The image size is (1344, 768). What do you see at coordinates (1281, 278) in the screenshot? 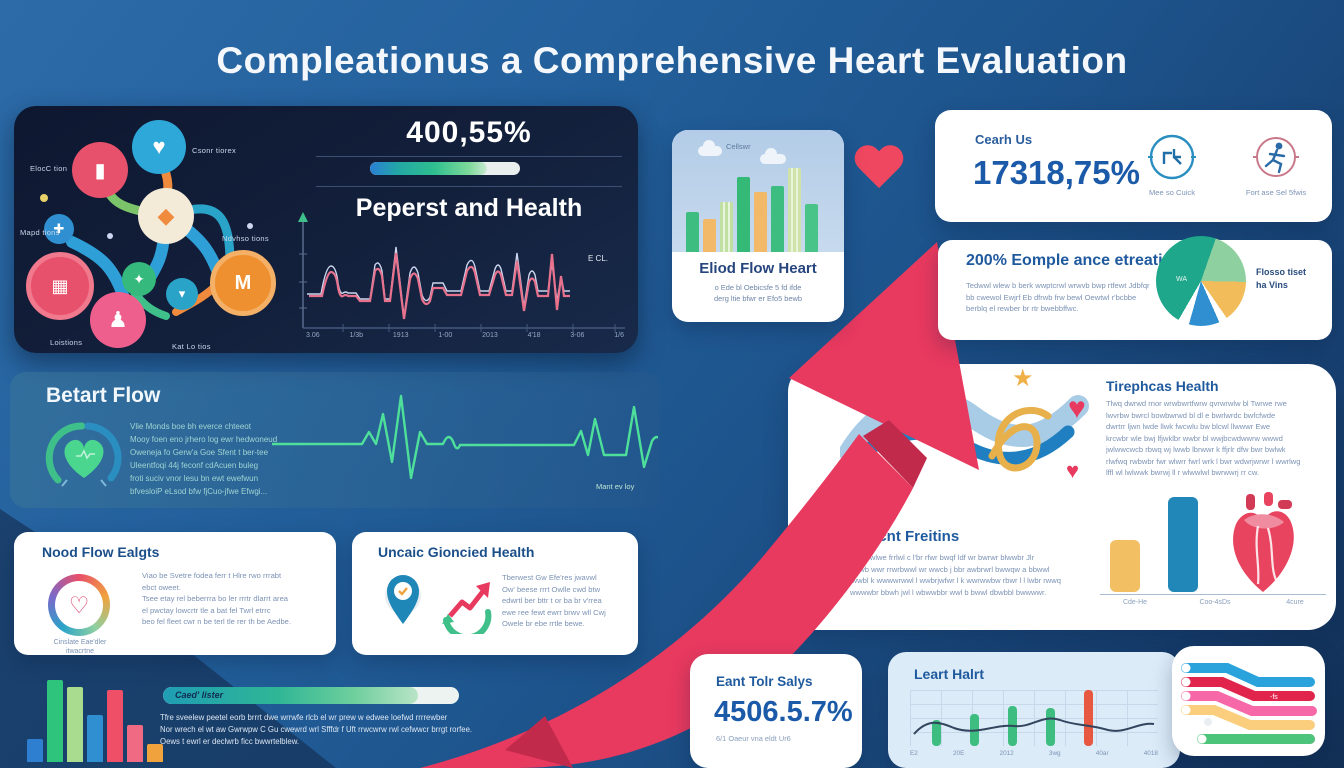
I see `pie-side-label: Flosso tiset ha Vins` at bounding box center [1281, 278].